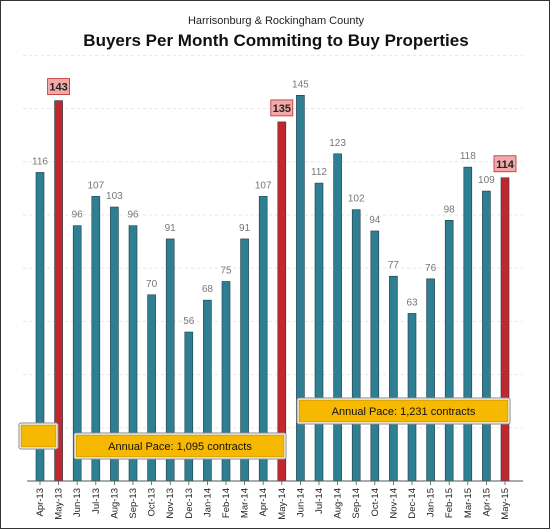 Image resolution: width=550 pixels, height=530 pixels. I want to click on value-label: 114, so click(505, 165).